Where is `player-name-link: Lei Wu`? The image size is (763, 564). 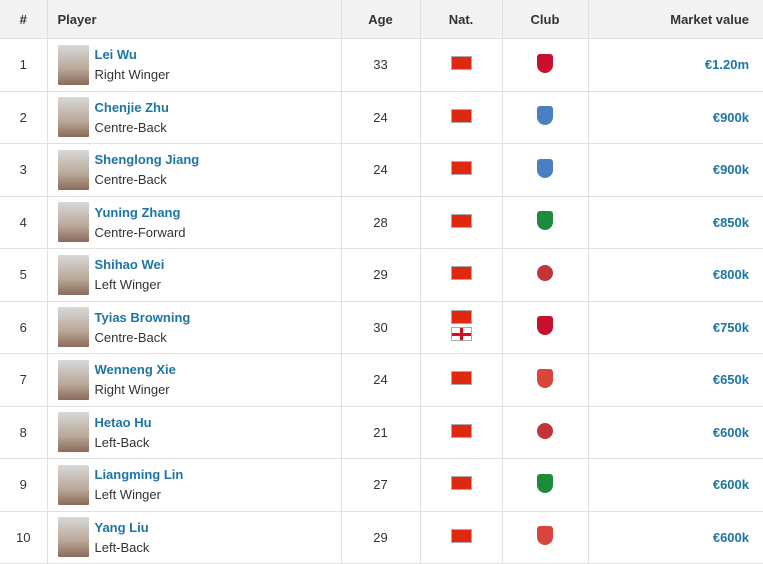 player-name-link: Lei Wu is located at coordinates (115, 55).